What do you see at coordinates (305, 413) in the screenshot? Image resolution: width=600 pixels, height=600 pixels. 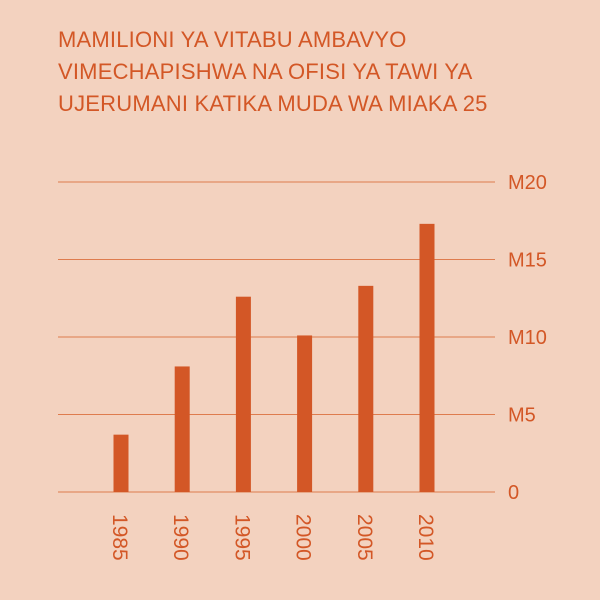 I see `bar-2000` at bounding box center [305, 413].